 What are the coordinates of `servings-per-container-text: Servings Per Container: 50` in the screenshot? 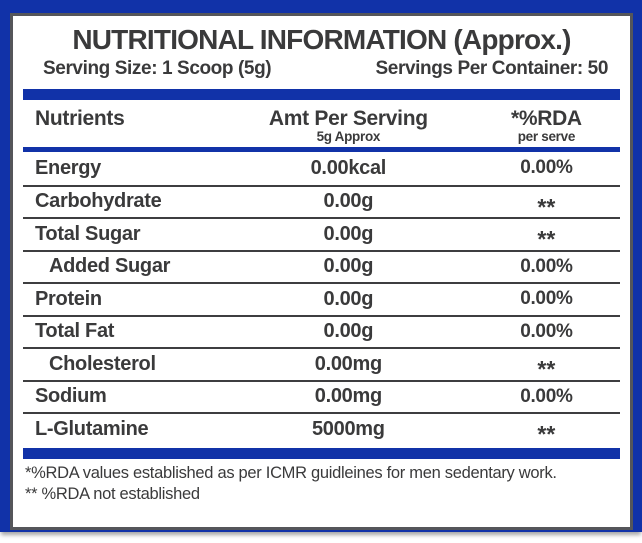 It's located at (492, 69).